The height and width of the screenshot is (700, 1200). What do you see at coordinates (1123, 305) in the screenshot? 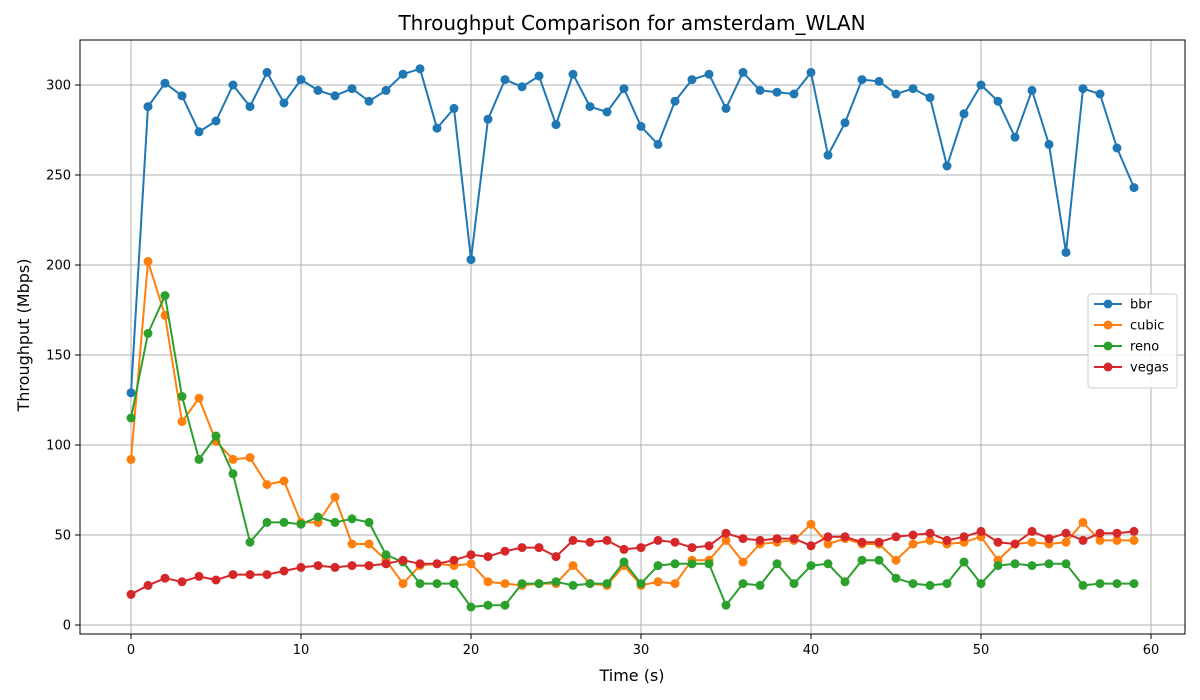
I see `legend-item-bbr: bbr` at bounding box center [1123, 305].